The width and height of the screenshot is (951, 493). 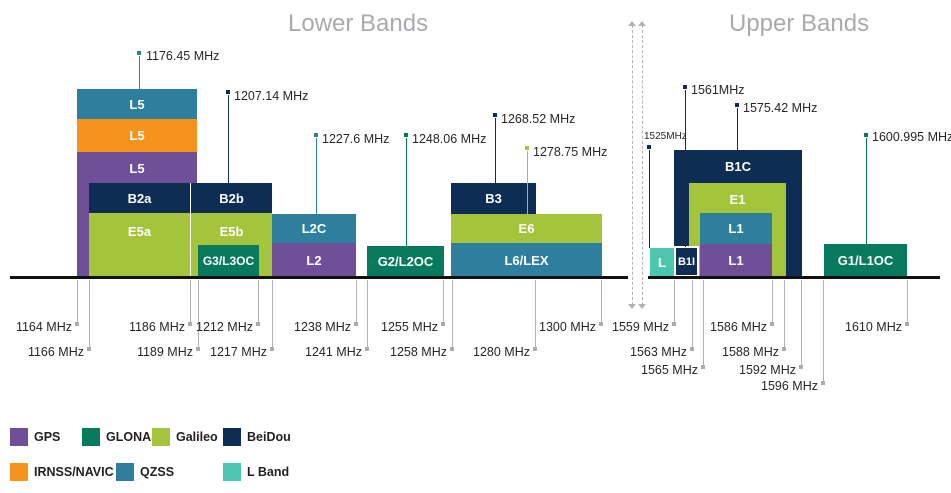 What do you see at coordinates (185, 437) in the screenshot?
I see `legend-item-galileo: Galileo` at bounding box center [185, 437].